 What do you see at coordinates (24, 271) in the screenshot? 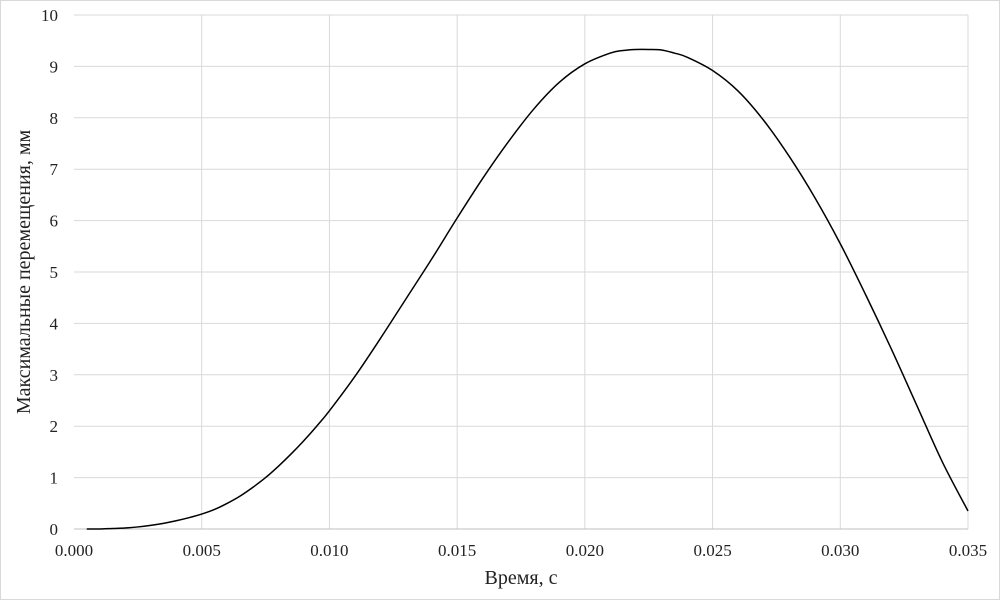
I see `y-axis-label: Максимальные перемещения, мм` at bounding box center [24, 271].